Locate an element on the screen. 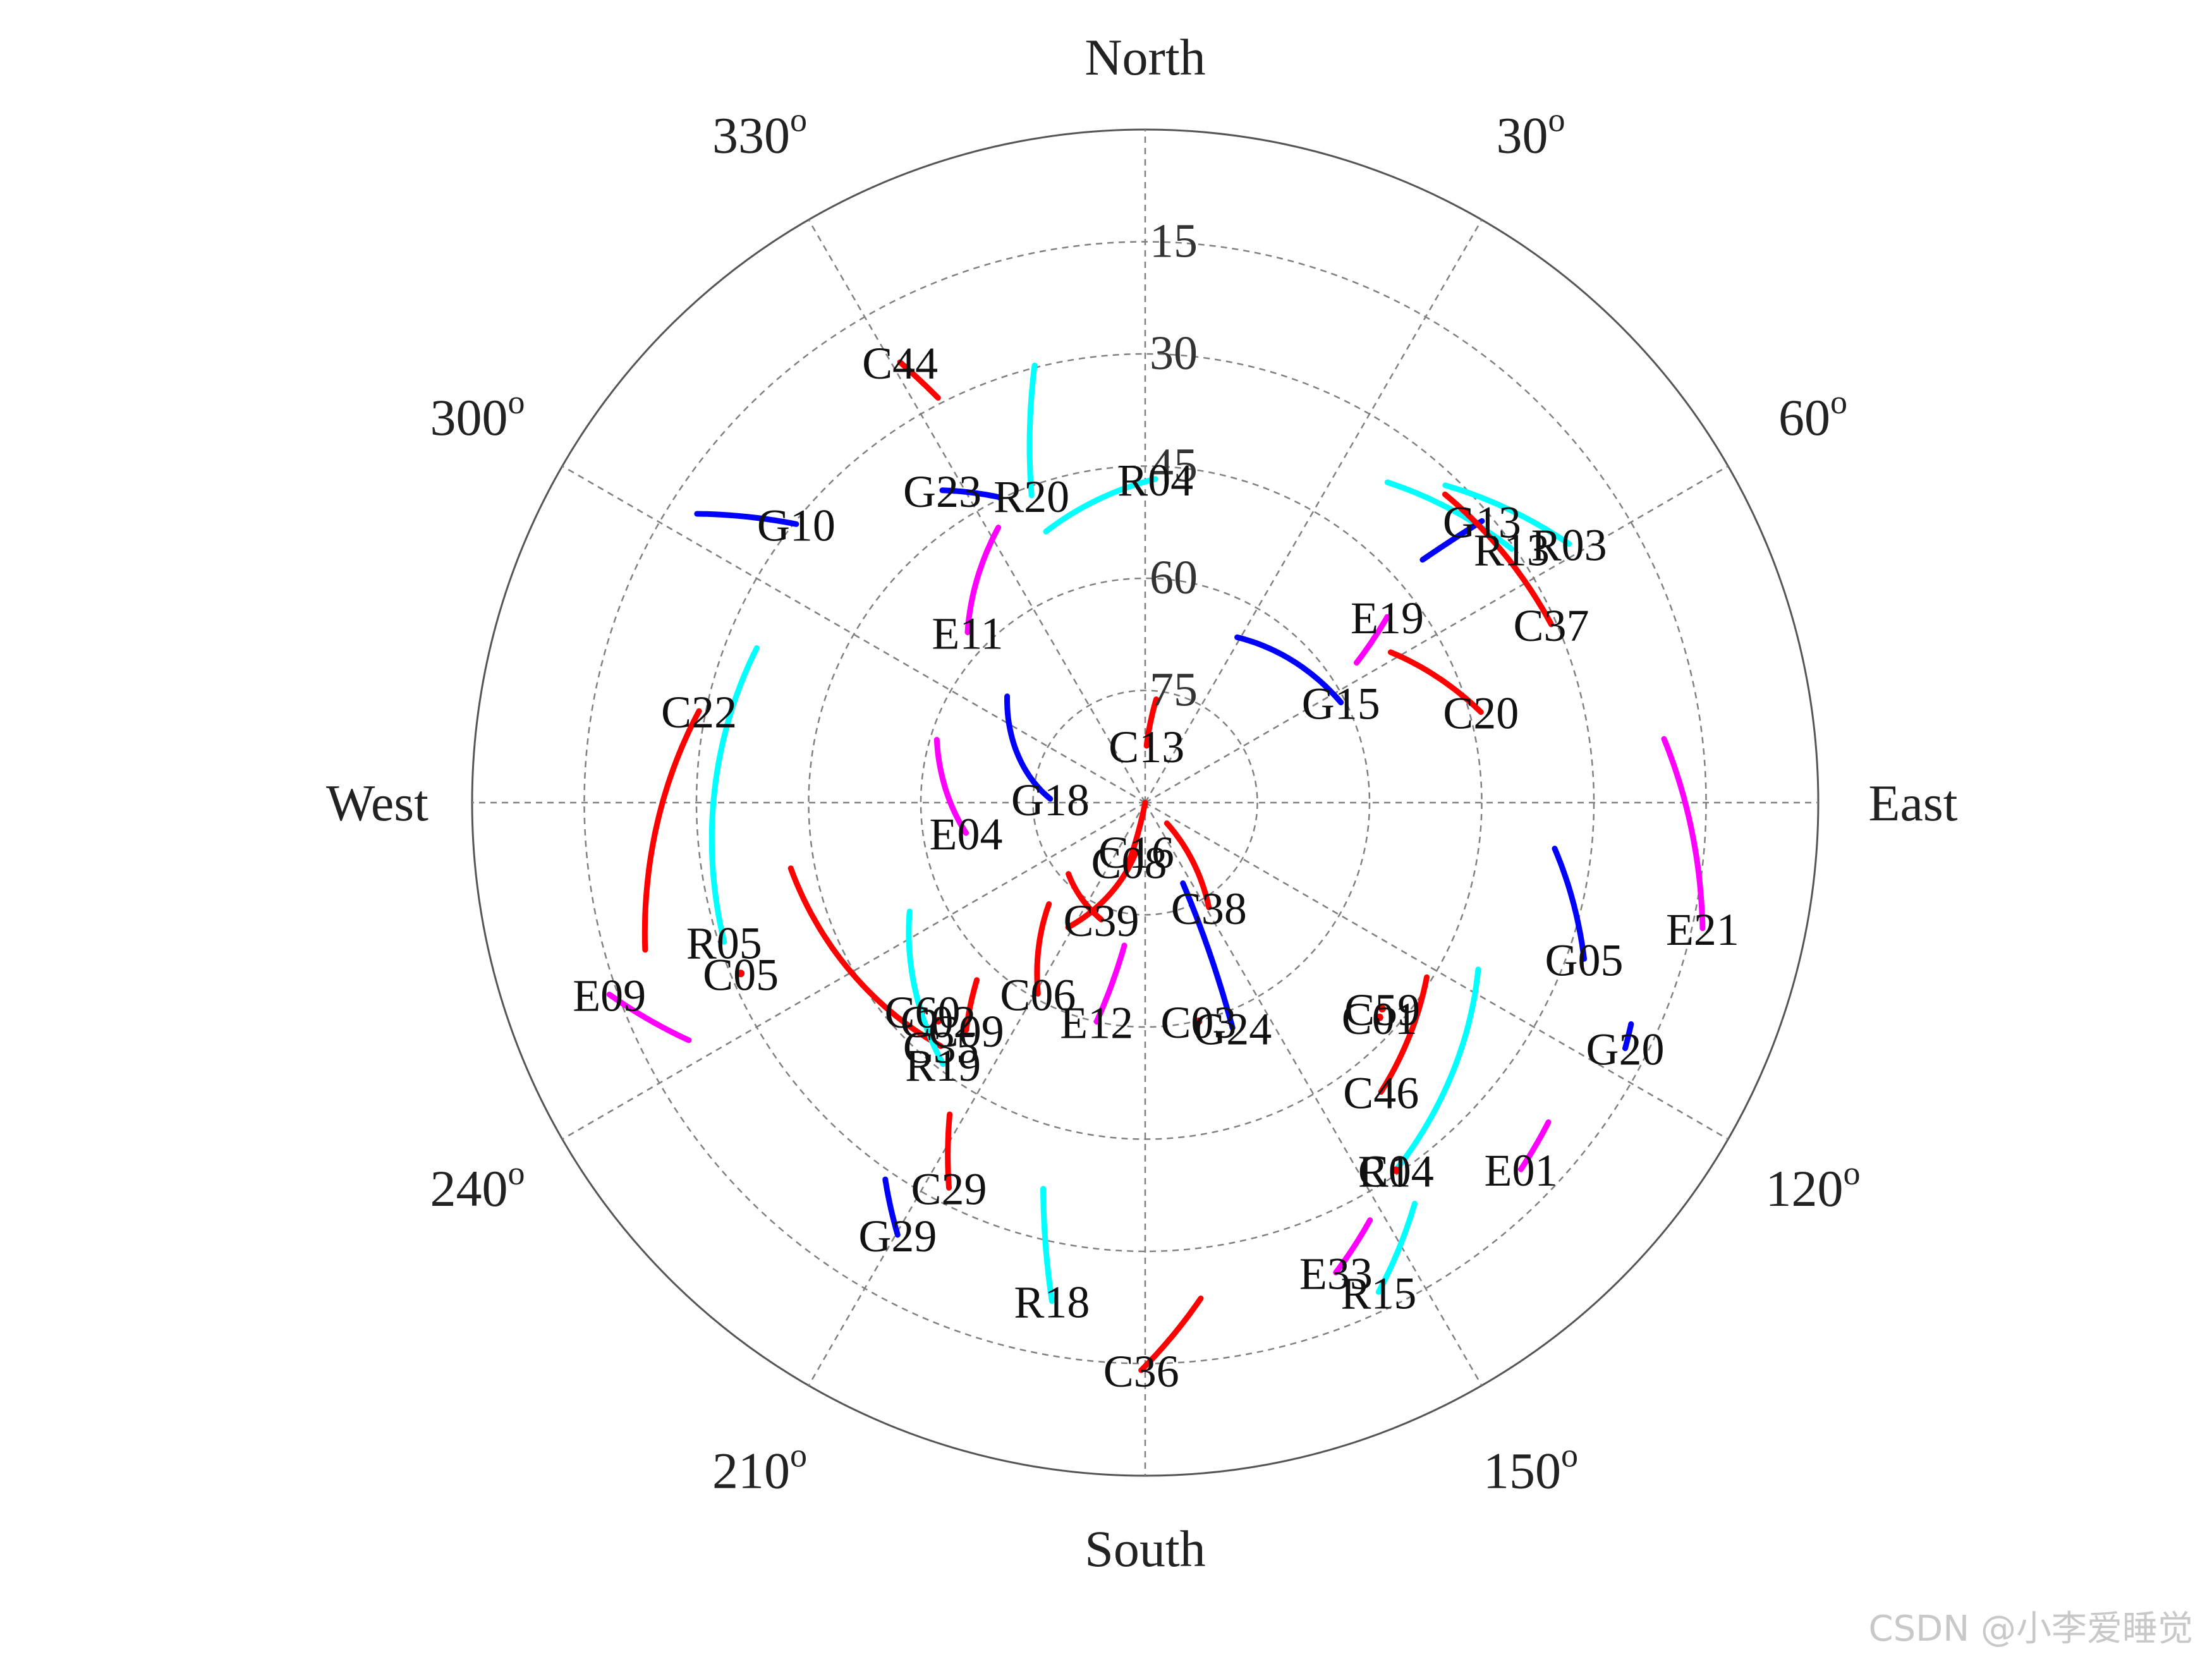 The height and width of the screenshot is (1659, 2212). prn-label-g15: G15 is located at coordinates (1341, 704).